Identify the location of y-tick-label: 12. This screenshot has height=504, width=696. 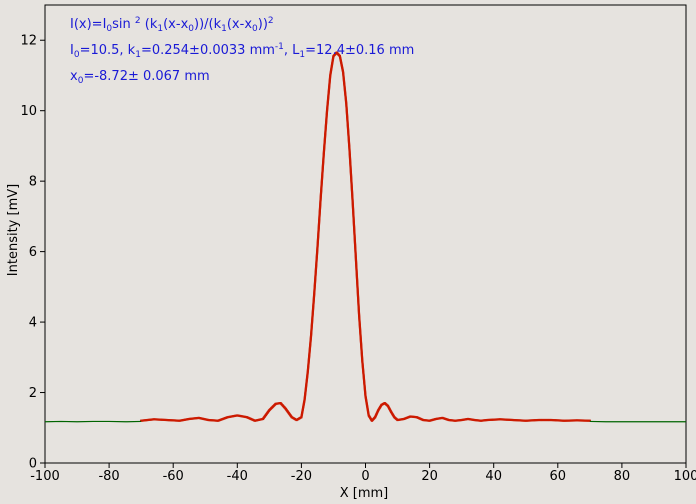
(28, 41).